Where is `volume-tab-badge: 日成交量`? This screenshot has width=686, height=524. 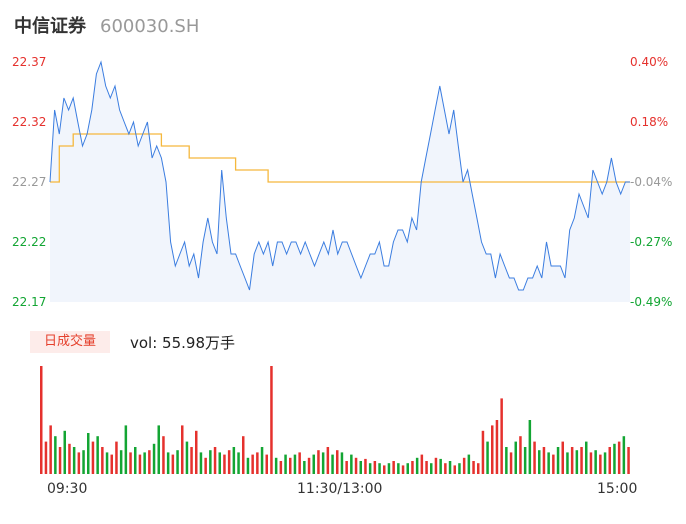 volume-tab-badge: 日成交量 is located at coordinates (70, 342).